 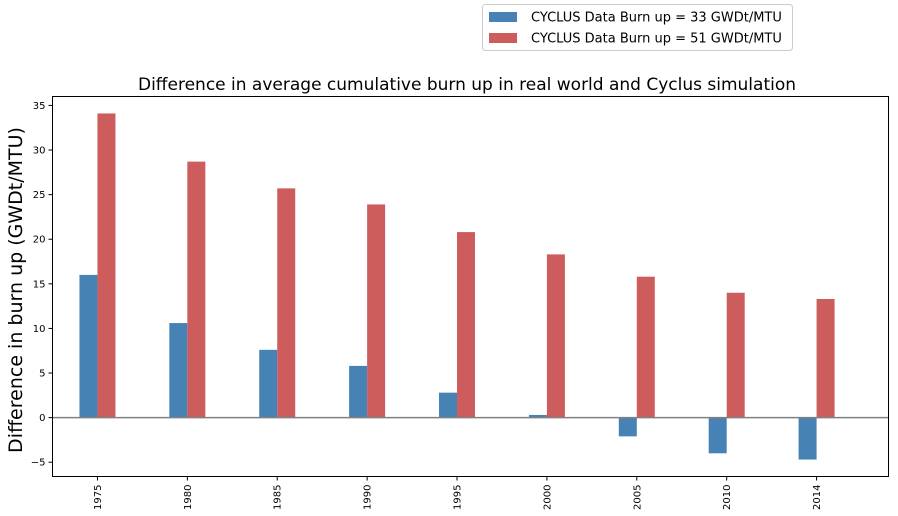 I want to click on legend-box, so click(x=637, y=27).